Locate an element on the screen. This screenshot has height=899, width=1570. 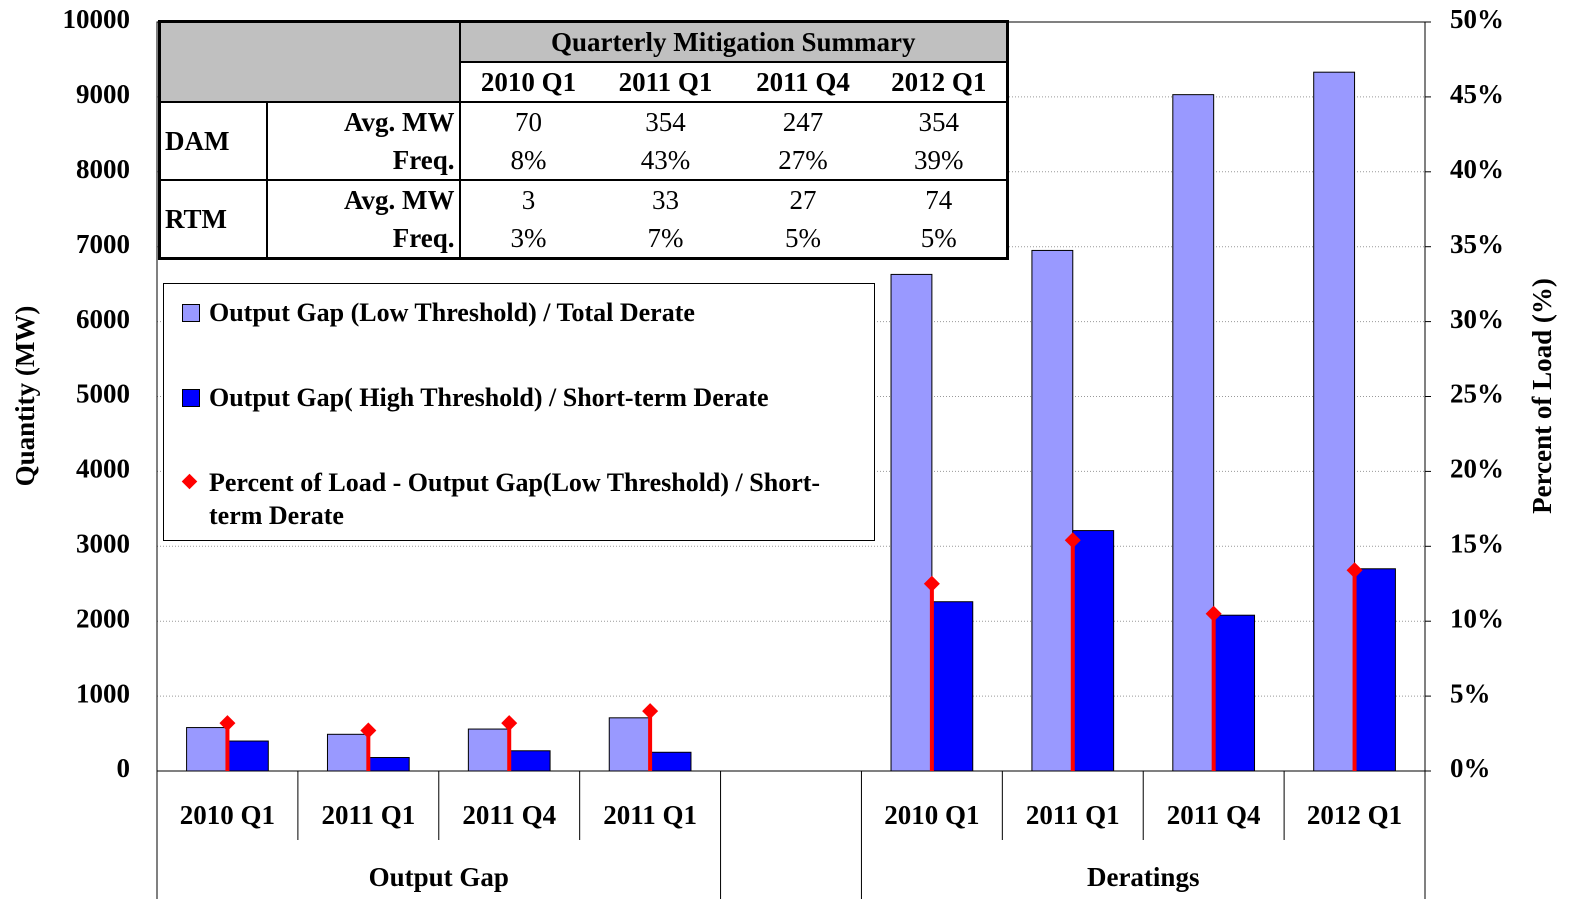
y-tick-label: 1000 is located at coordinates (103, 693).